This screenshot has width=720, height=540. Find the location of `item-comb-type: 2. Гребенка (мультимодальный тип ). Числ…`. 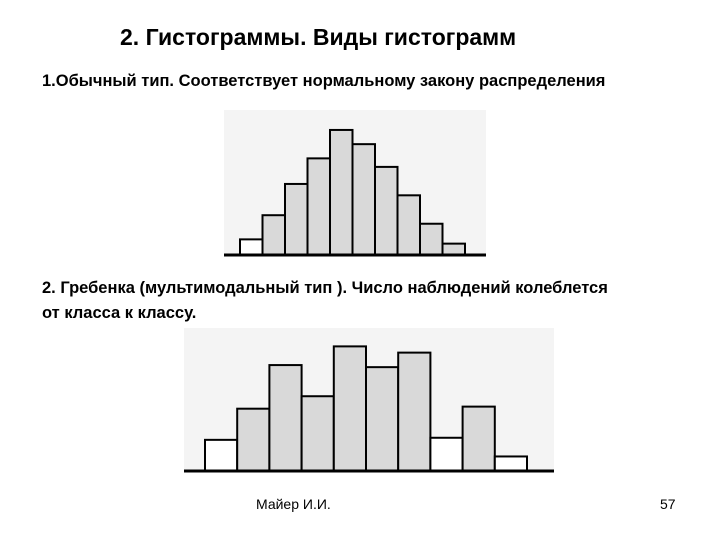

item-comb-type: 2. Гребенка (мультимодальный тип ). Числ… is located at coordinates (325, 301).